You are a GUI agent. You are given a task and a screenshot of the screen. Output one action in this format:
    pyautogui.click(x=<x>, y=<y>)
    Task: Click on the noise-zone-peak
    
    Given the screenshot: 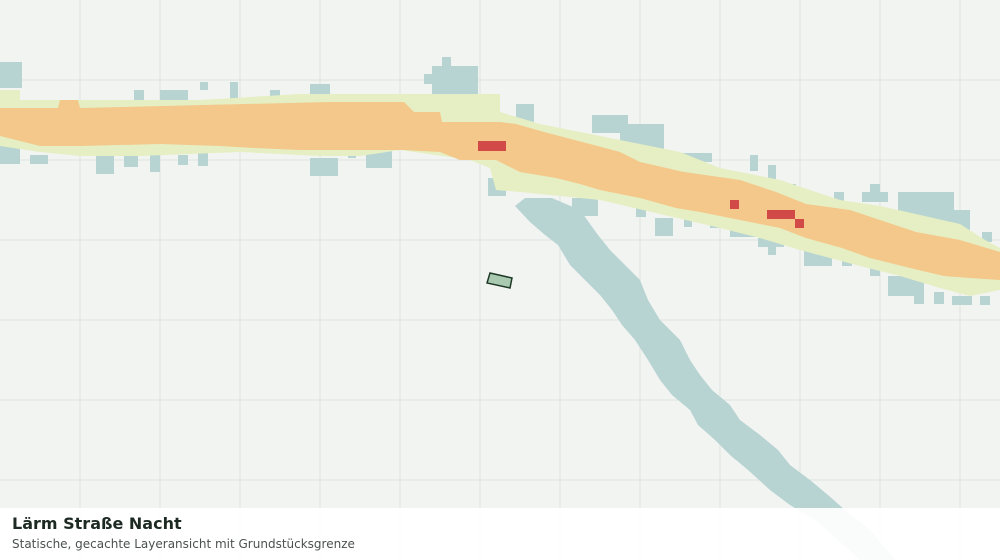 What is the action you would take?
    pyautogui.click(x=641, y=184)
    